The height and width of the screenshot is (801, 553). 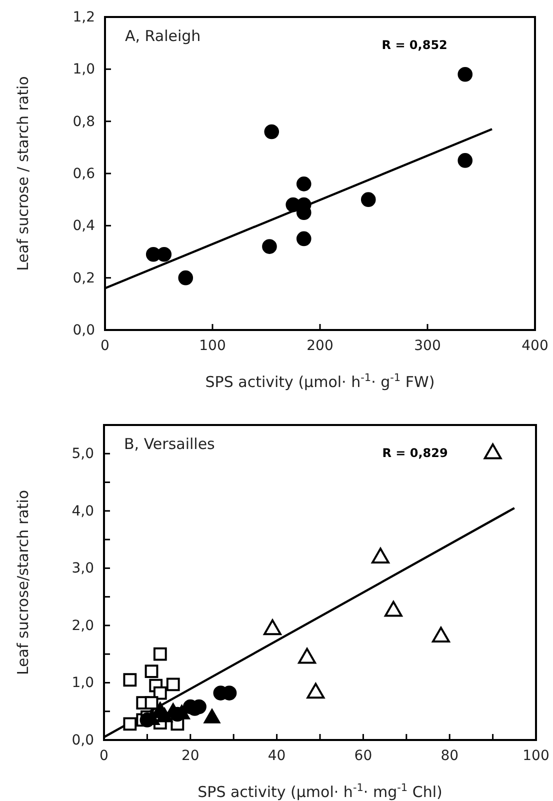 What do you see at coordinates (83, 278) in the screenshot?
I see `y-tick-label: 0,2` at bounding box center [83, 278].